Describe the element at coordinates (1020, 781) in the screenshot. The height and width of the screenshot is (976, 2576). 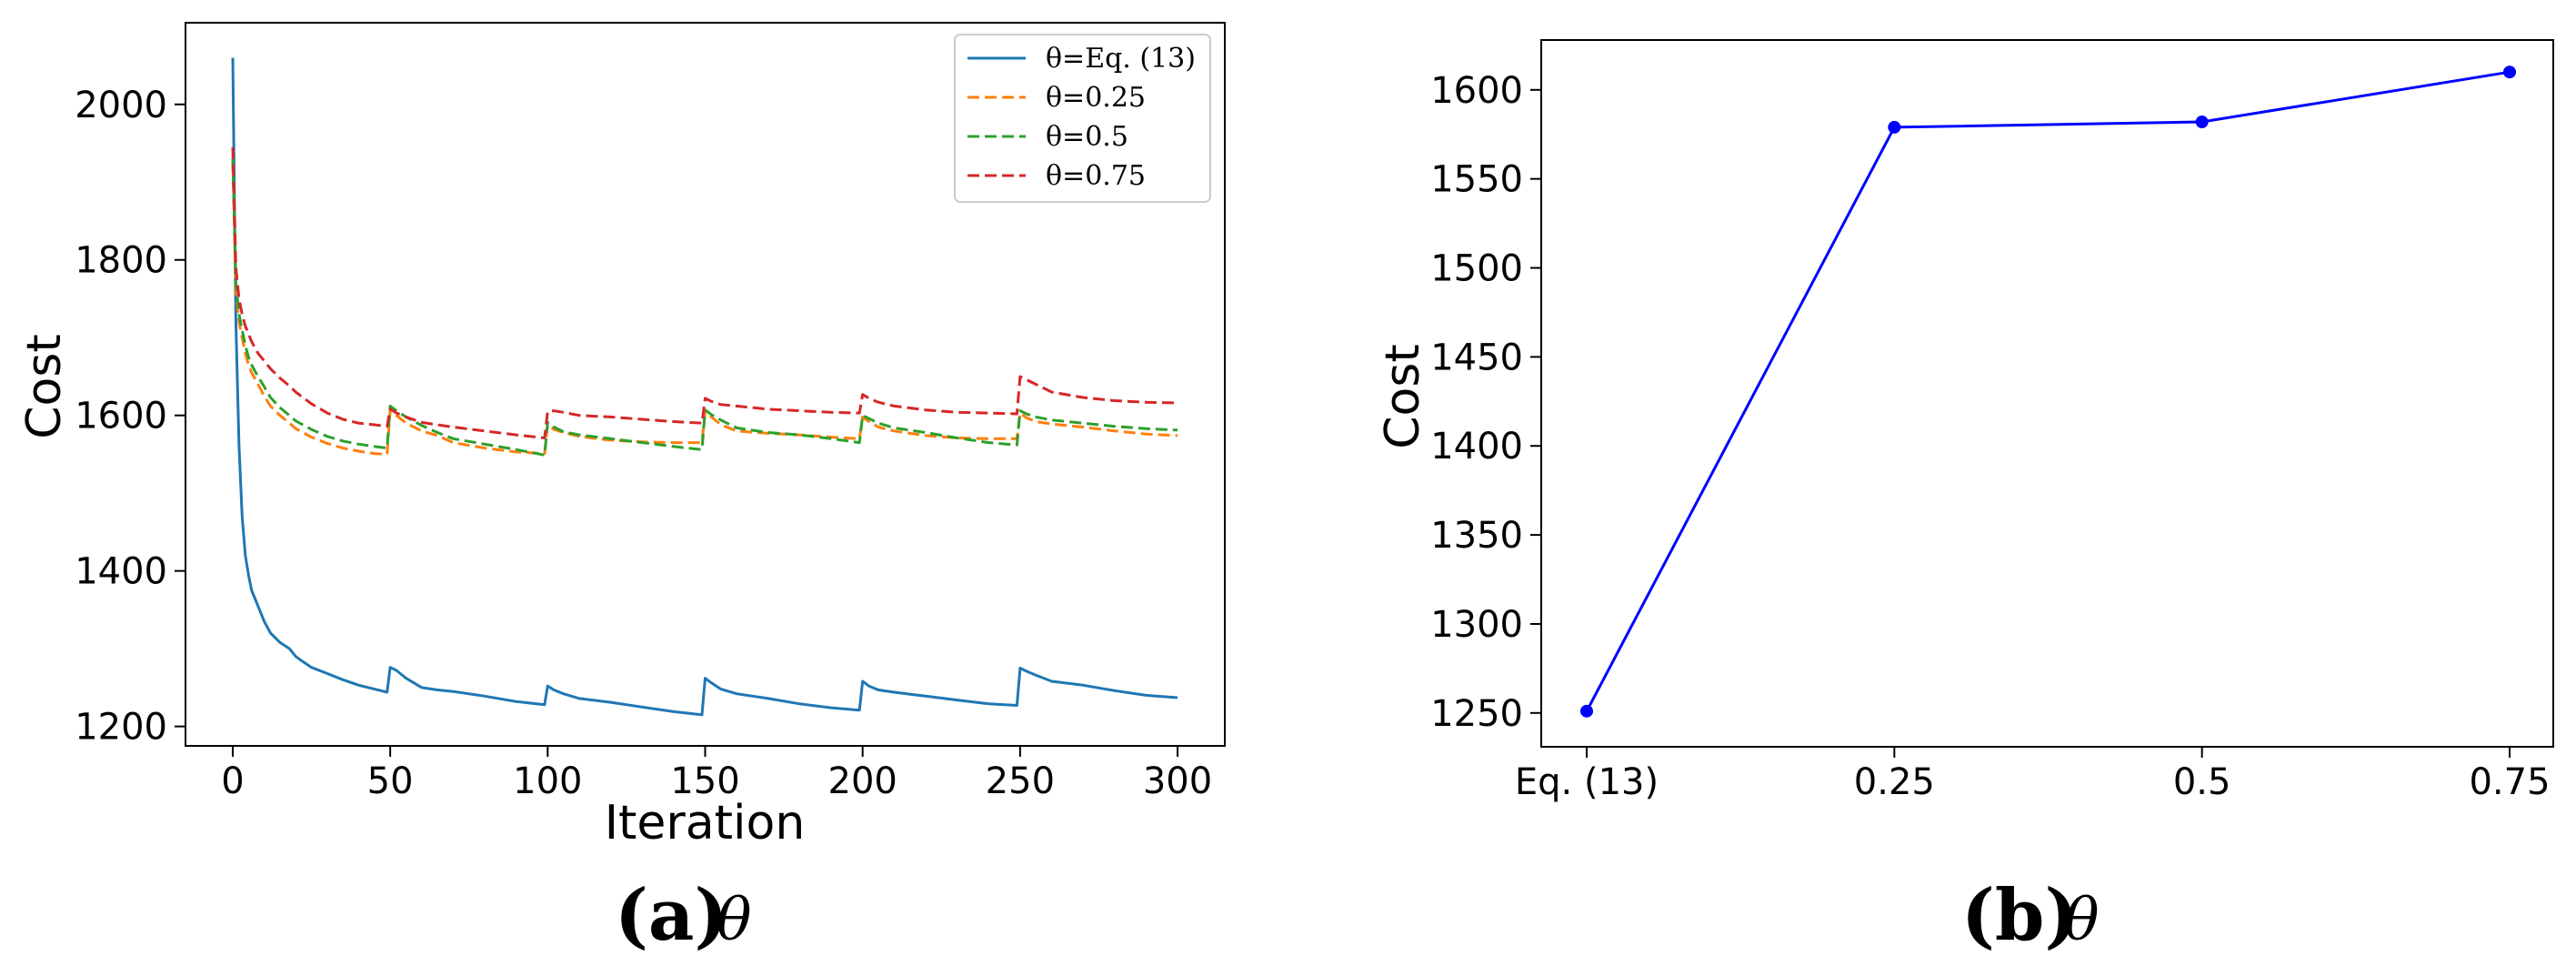
I see `x-tick-label: 250` at that location.